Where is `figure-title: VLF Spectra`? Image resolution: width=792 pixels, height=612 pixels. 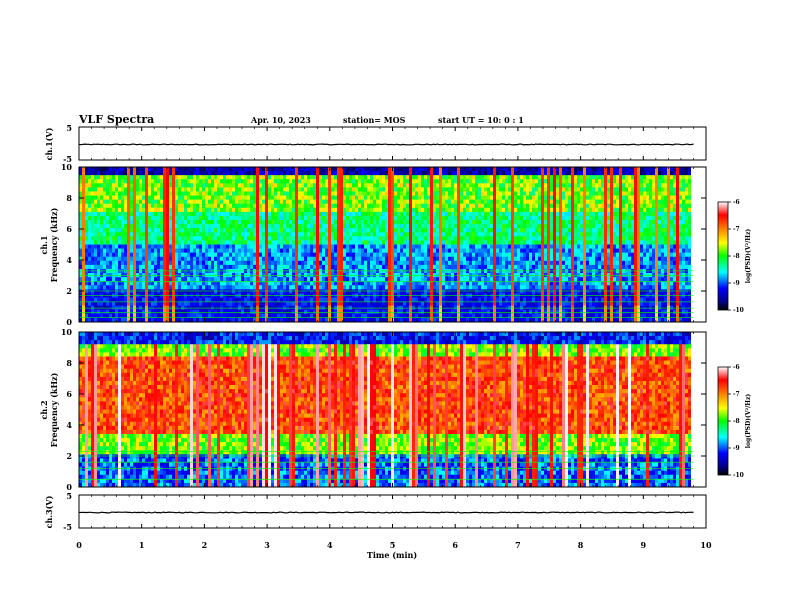
figure-title: VLF Spectra is located at coordinates (116, 119).